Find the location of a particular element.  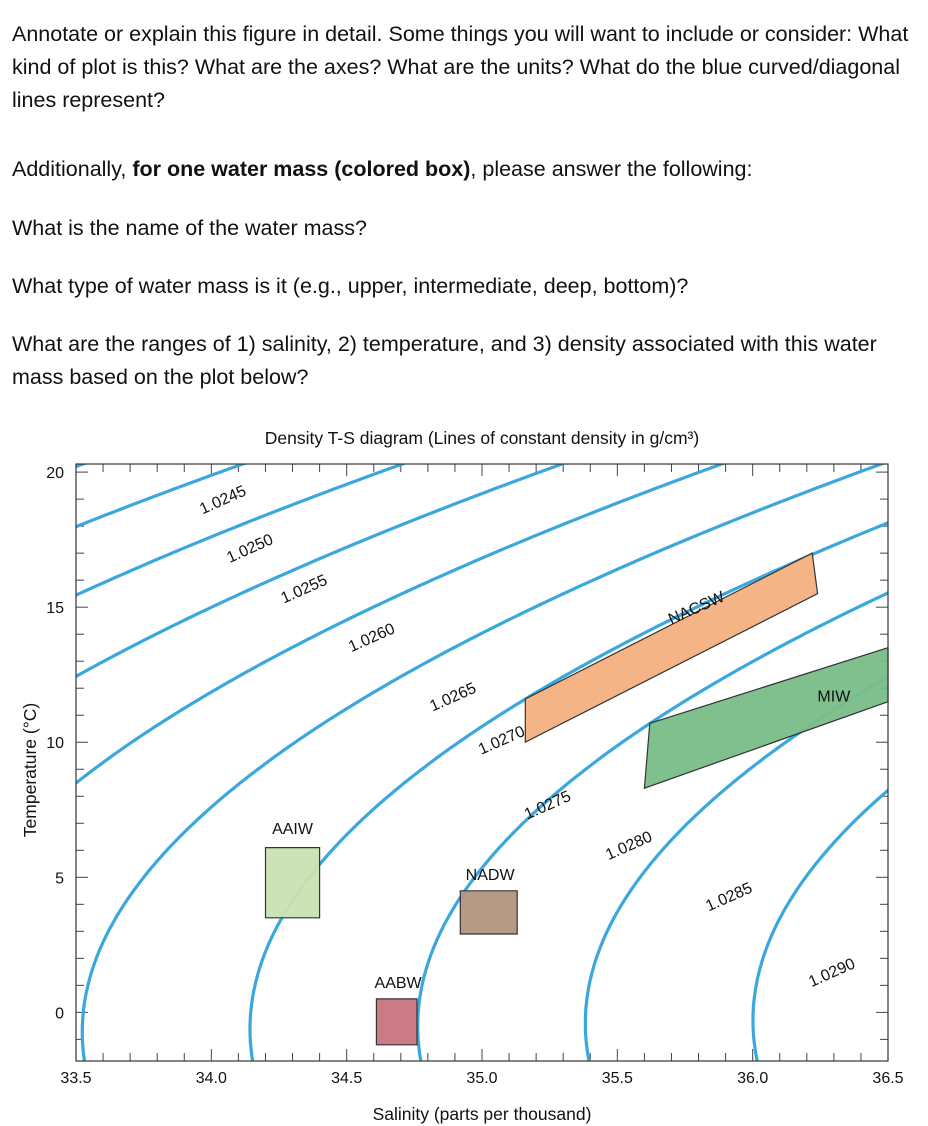

water-mass-label: AABW is located at coordinates (399, 983).